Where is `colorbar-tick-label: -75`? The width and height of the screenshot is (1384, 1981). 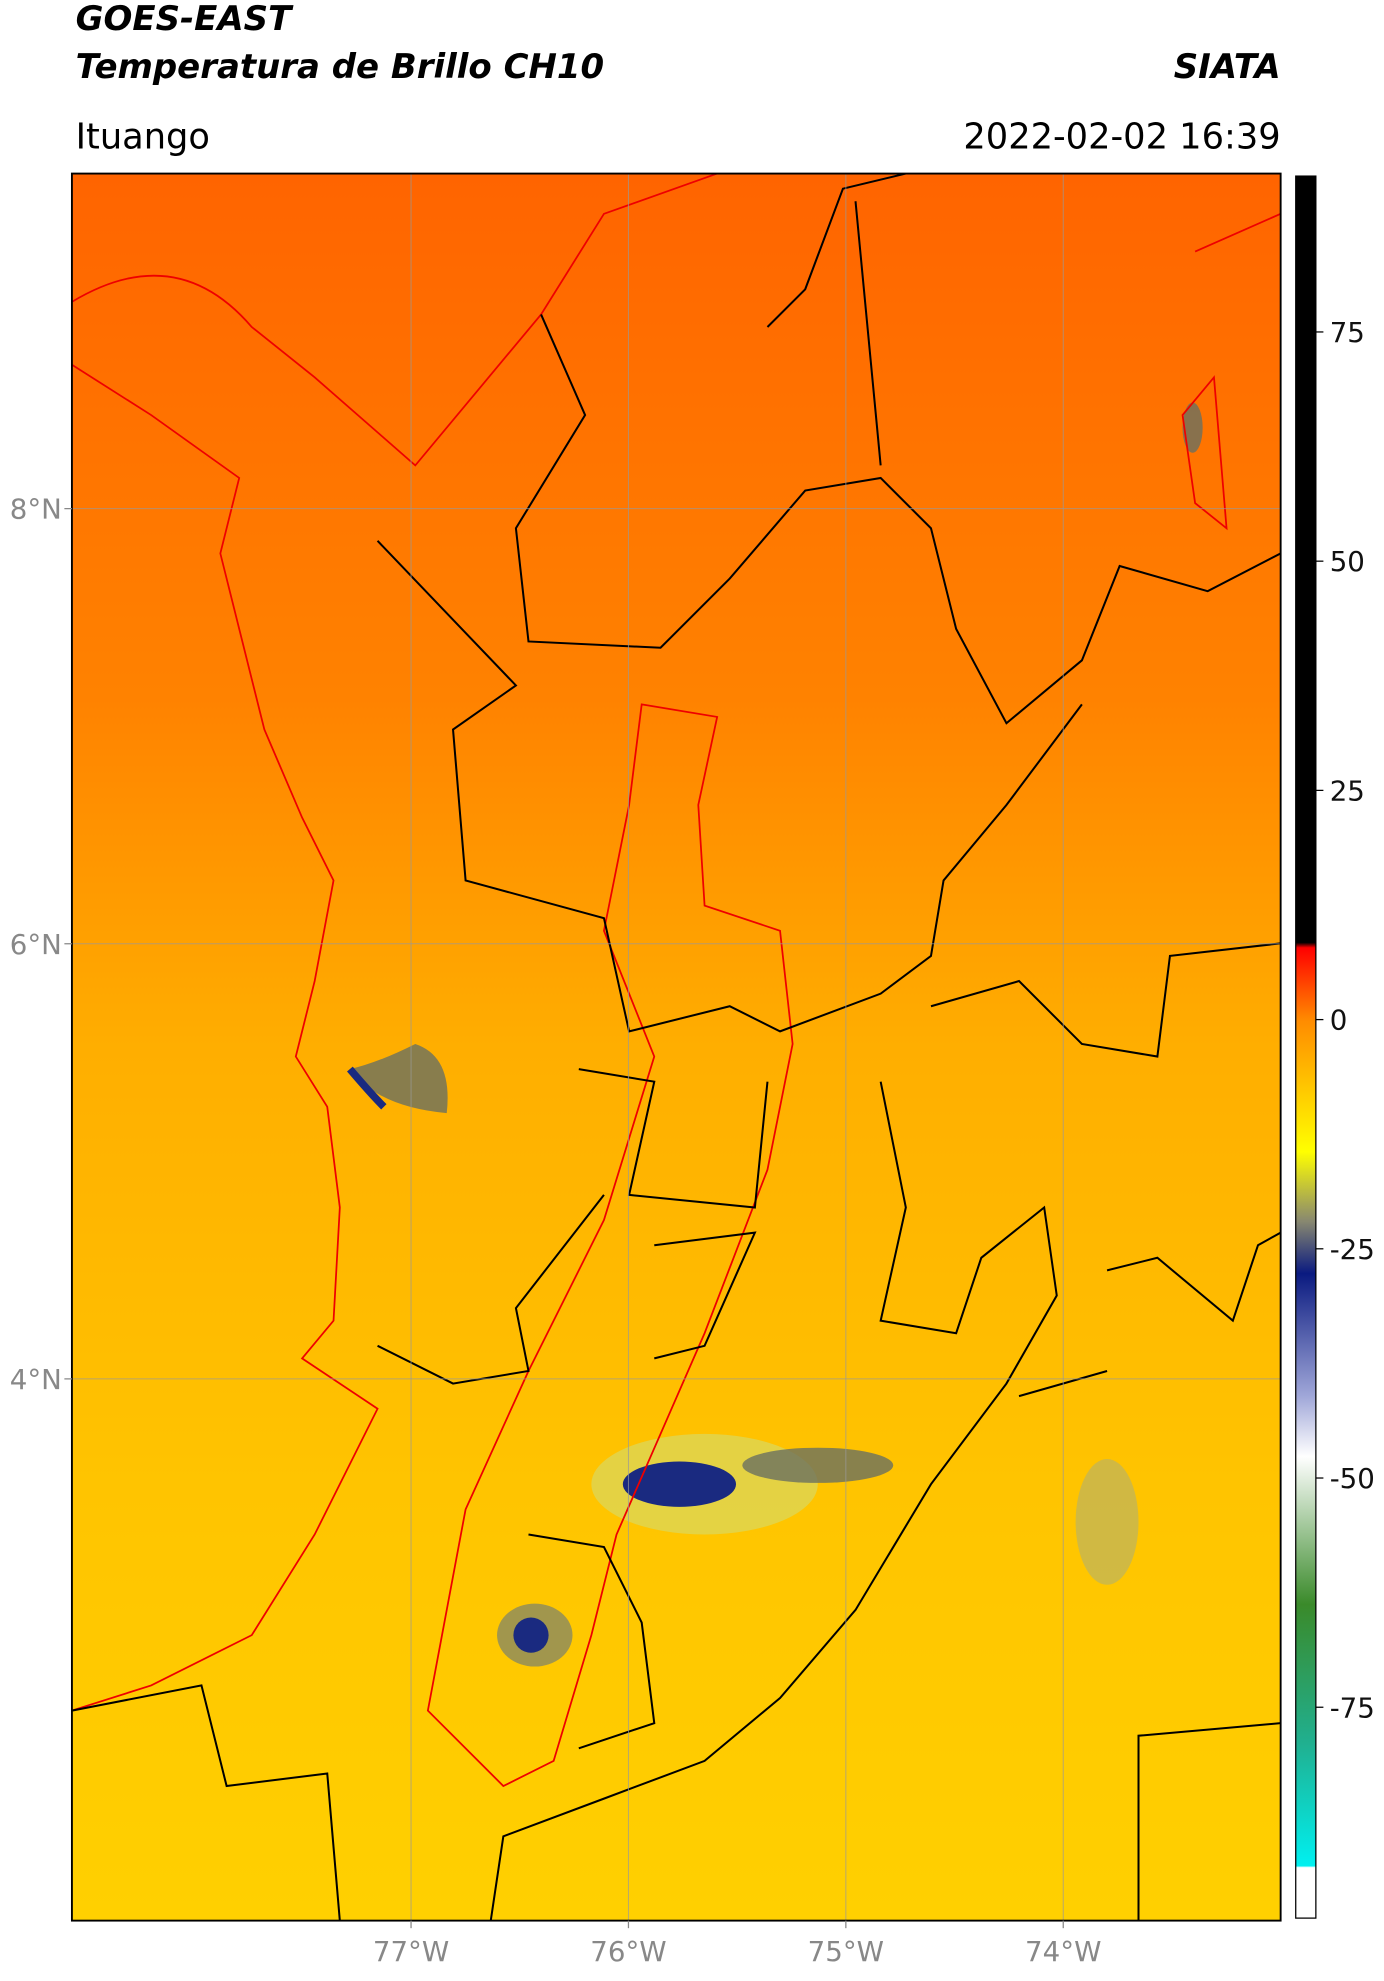
colorbar-tick-label: -75 is located at coordinates (1352, 1707).